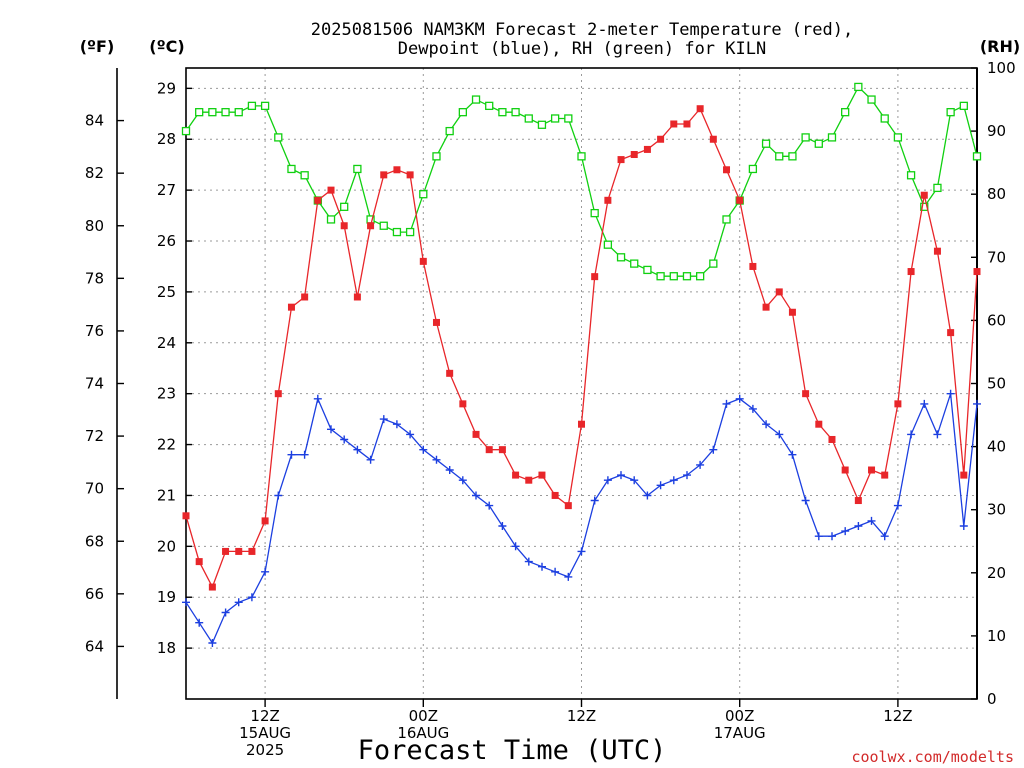 Image resolution: width=1024 pixels, height=768 pixels. Describe the element at coordinates (740, 733) in the screenshot. I see `time-tick-label: 17AUG` at that location.